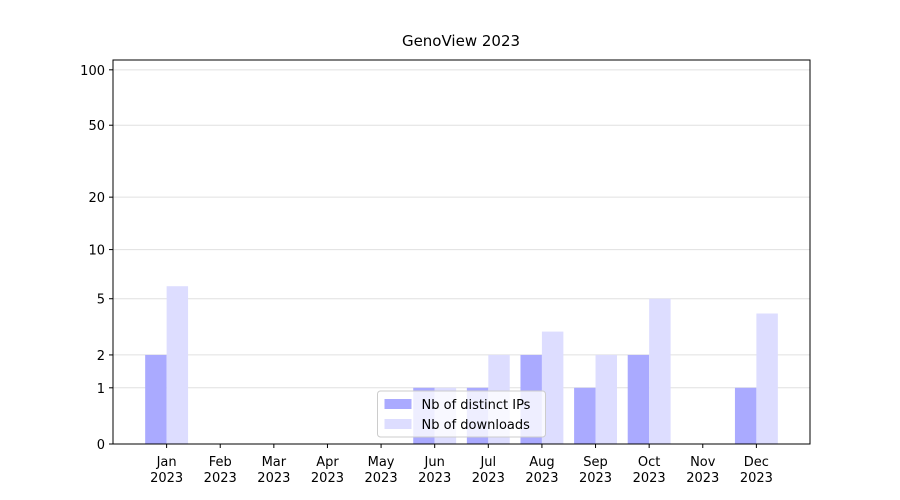  I want to click on y-tick-label: 20, so click(96, 198).